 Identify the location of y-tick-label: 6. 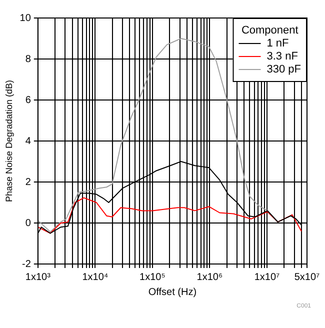
(28, 100).